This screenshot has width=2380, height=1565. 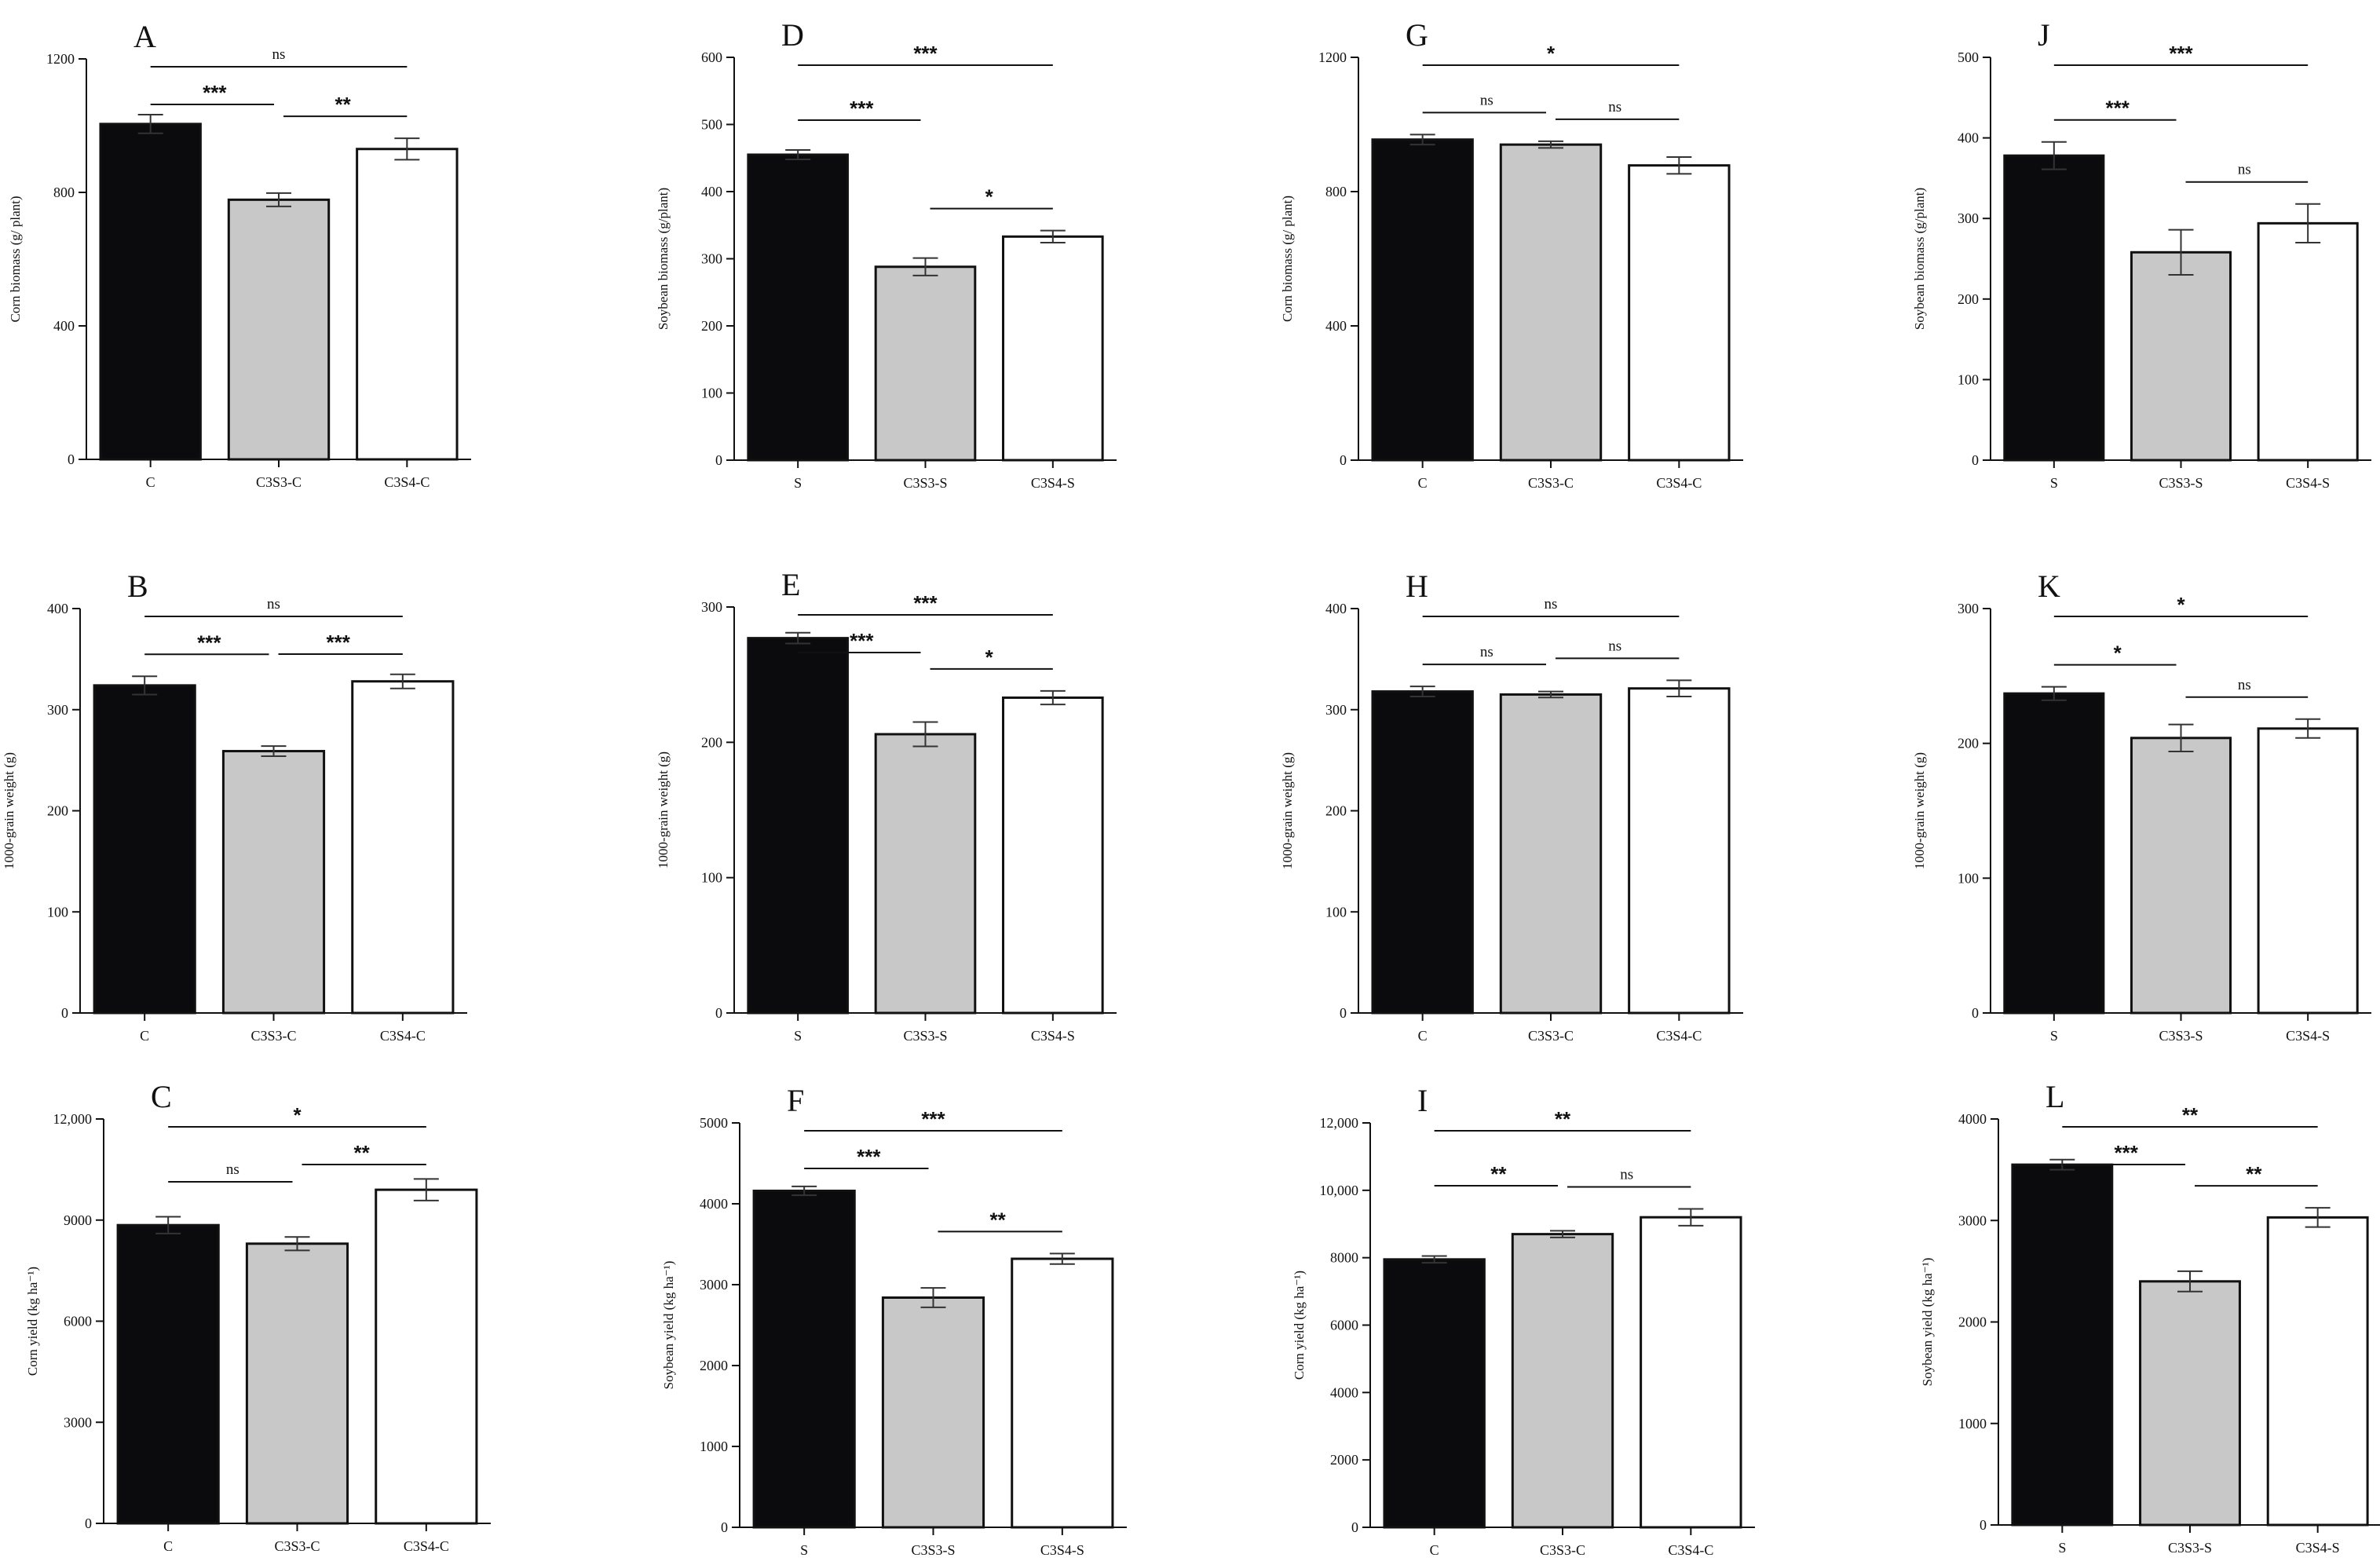 What do you see at coordinates (73, 1119) in the screenshot?
I see `y-tick-label: 12,000` at bounding box center [73, 1119].